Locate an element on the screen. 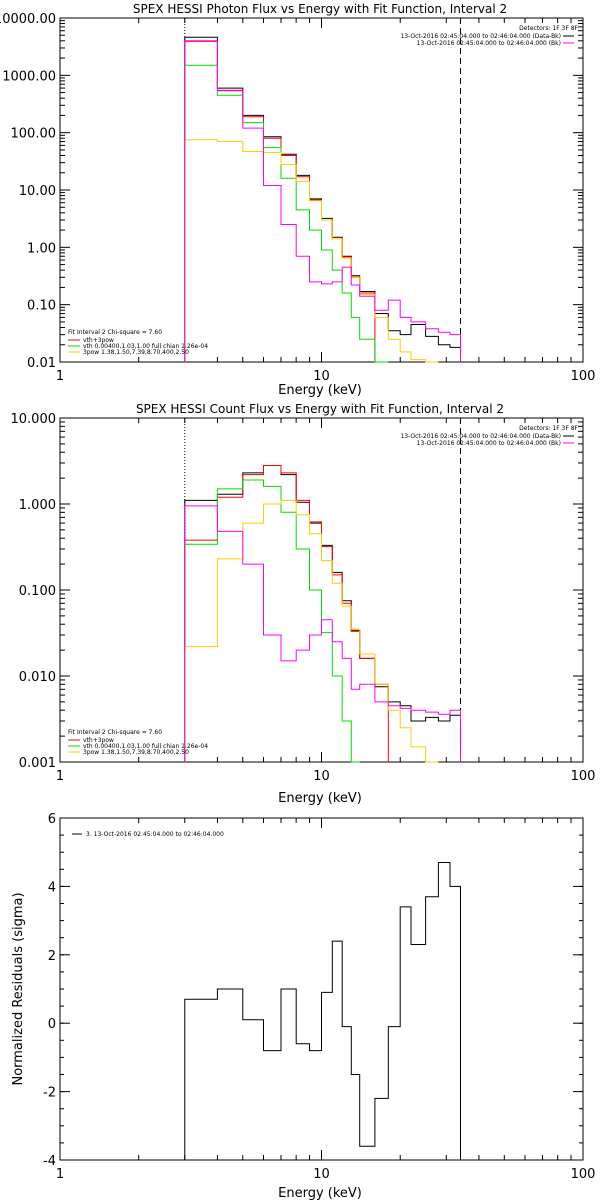 The height and width of the screenshot is (1200, 600). y-tick-label: 4 is located at coordinates (52, 887).